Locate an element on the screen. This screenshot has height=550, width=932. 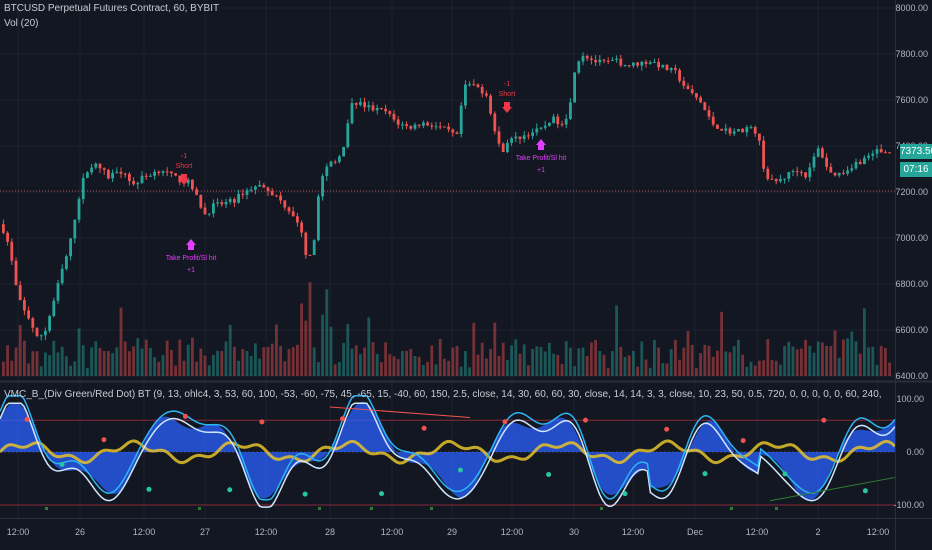
oscillator-axis: 100.00 0.00 -100.00 is located at coordinates (908, 452).